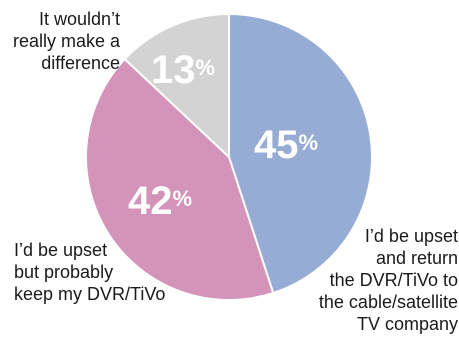  Describe the element at coordinates (183, 70) in the screenshot. I see `slice-value-label-2: 13%` at that location.